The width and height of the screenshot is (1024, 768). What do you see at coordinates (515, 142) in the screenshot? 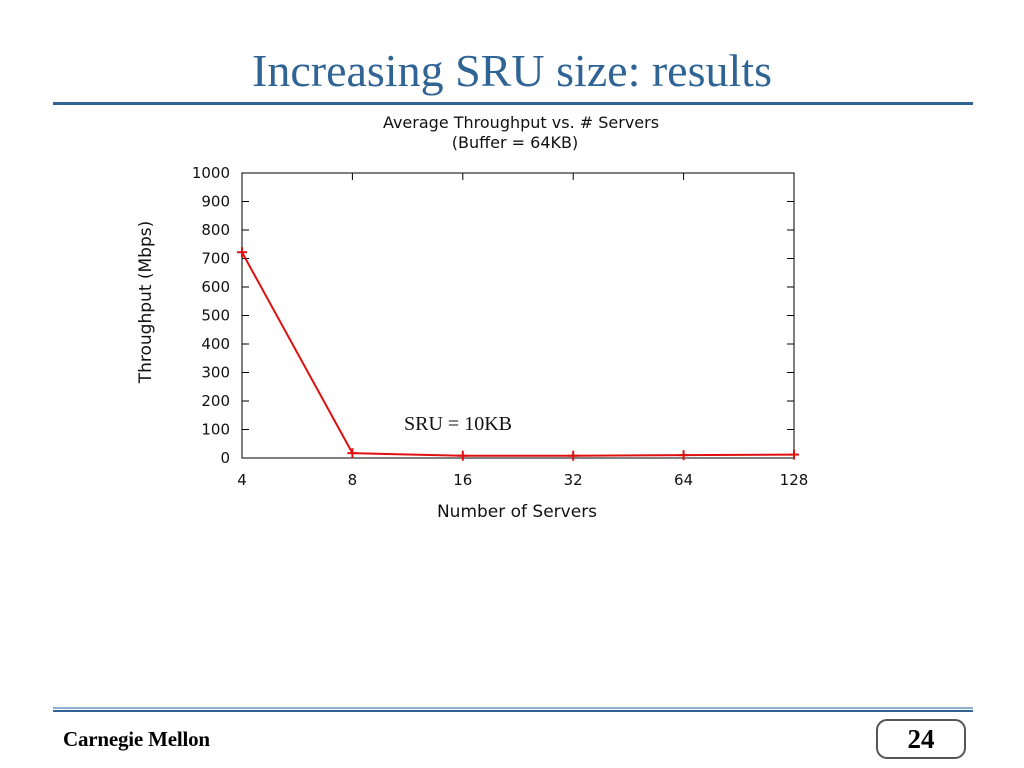
I see `chart-subtitle: (Buffer = 64KB)` at bounding box center [515, 142].